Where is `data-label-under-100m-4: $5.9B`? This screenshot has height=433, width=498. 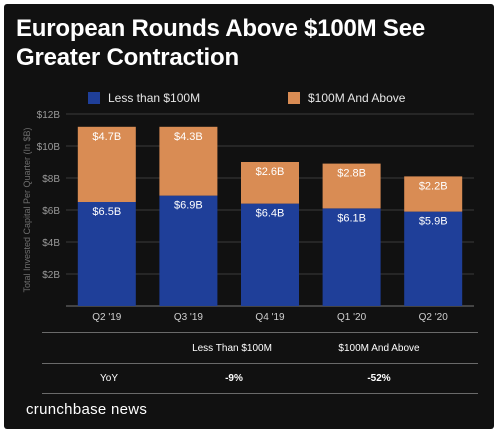 data-label-under-100m-4: $5.9B is located at coordinates (433, 222).